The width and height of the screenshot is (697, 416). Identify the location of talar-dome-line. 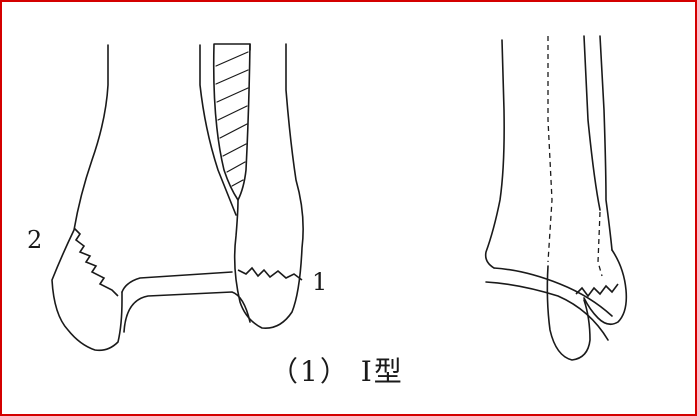
(547, 311).